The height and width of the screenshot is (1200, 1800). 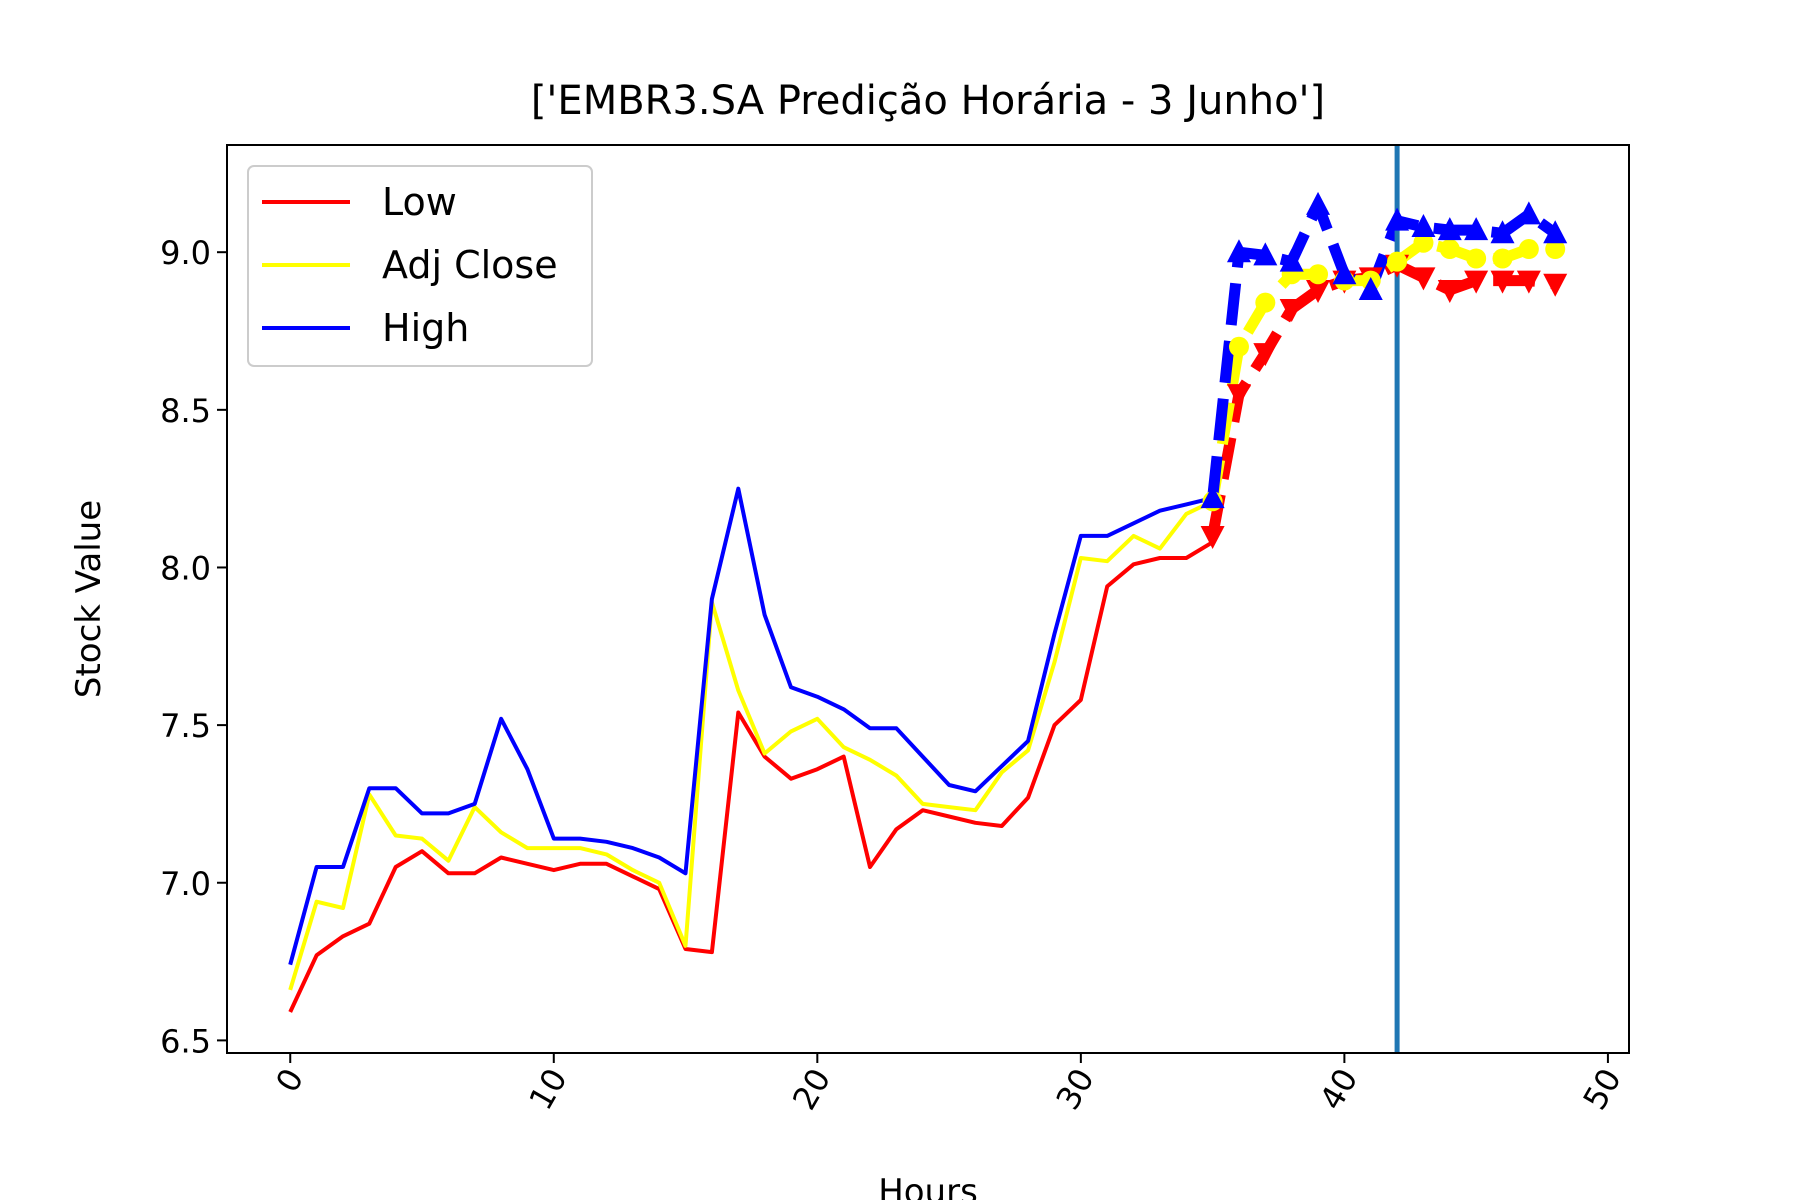 I want to click on y-axis: 6.5 7.0 7.5 8.0 8.5 9.0, so click(x=193, y=647).